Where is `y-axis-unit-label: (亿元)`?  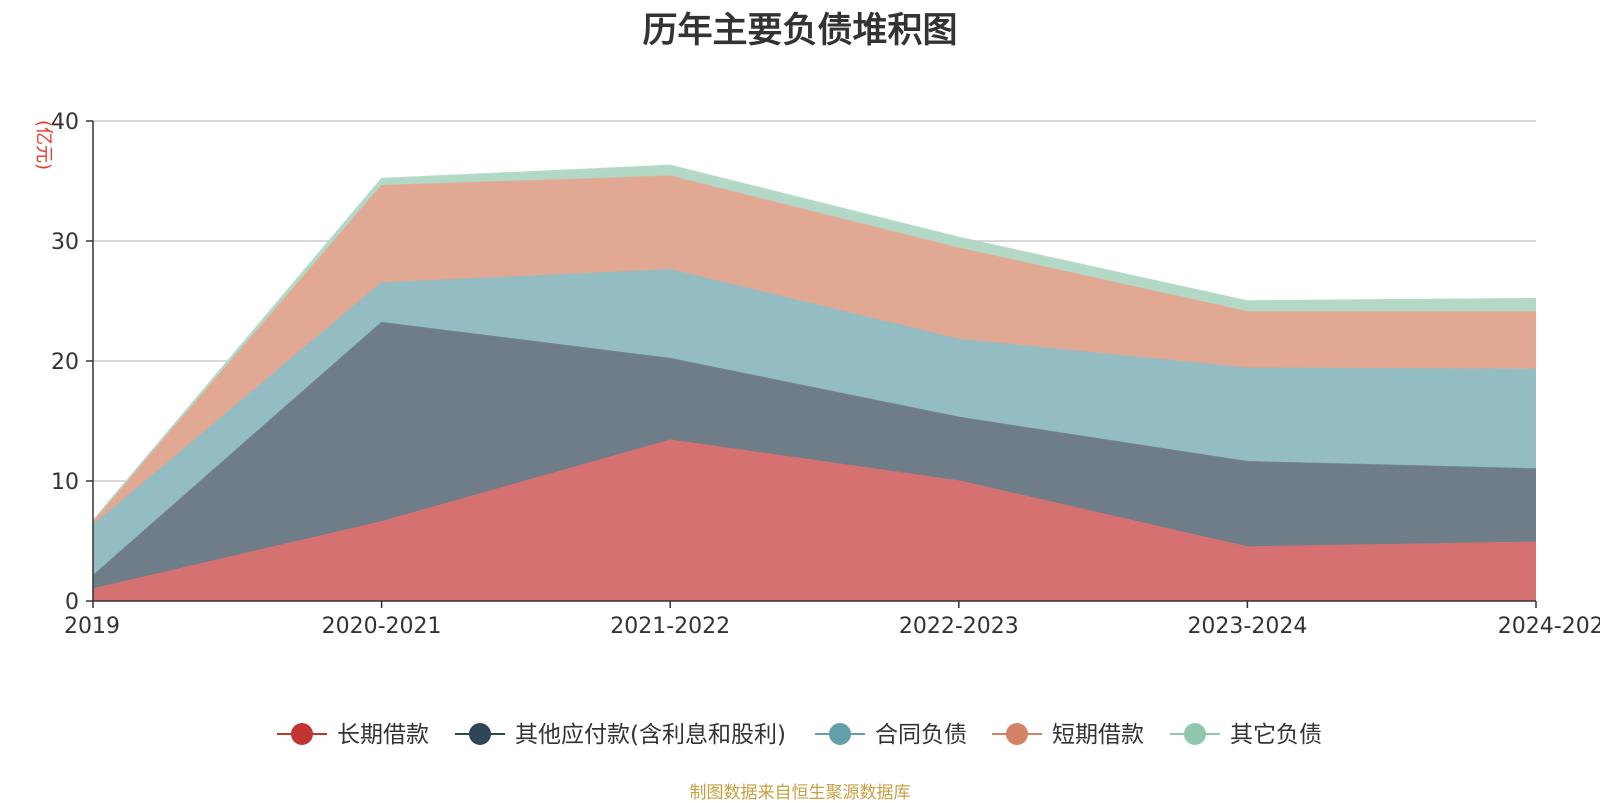
y-axis-unit-label: (亿元) is located at coordinates (43, 145).